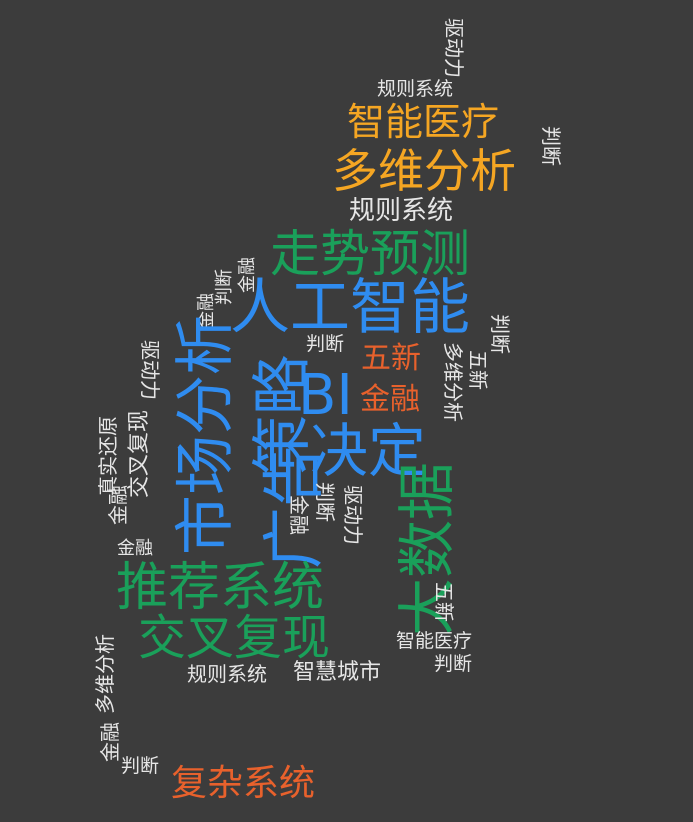 The image size is (693, 822). I want to click on word-trend-forecast: 走势预测, so click(370, 254).